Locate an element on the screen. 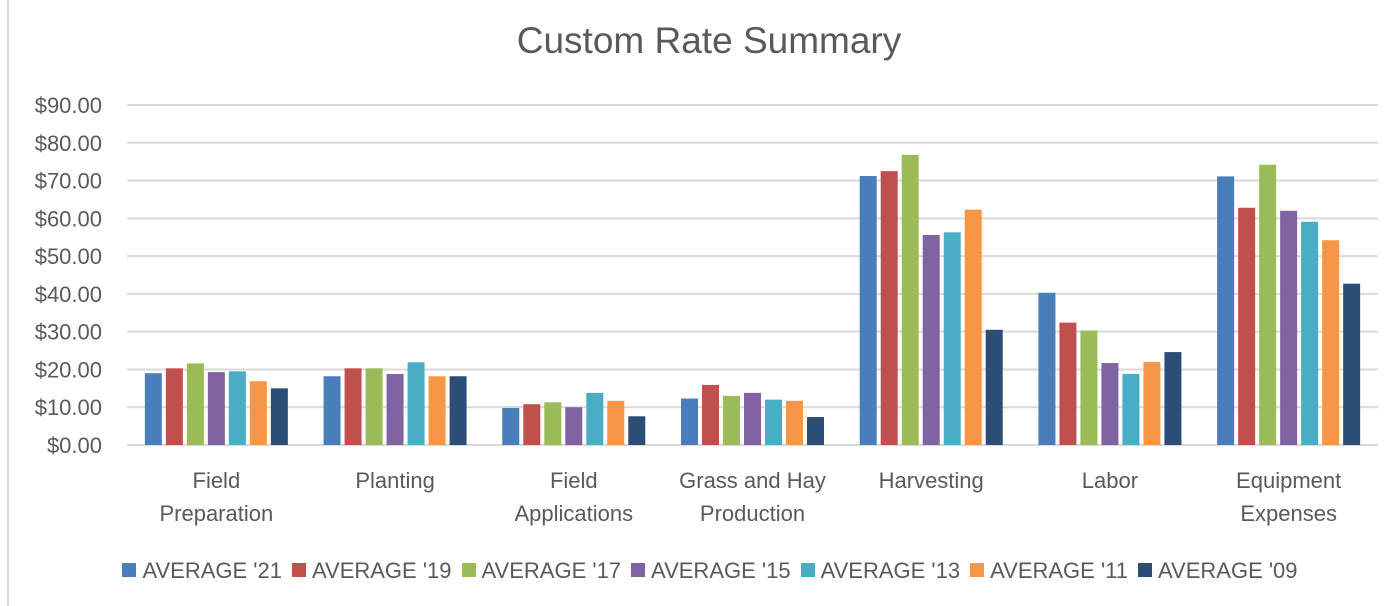 This screenshot has height=606, width=1390. y-tick-label: $80.00 is located at coordinates (68, 143).